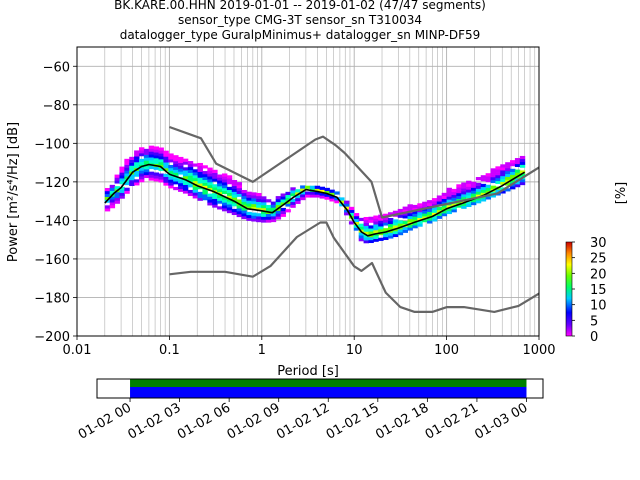 The image size is (640, 480). Describe the element at coordinates (254, 421) in the screenshot. I see `coverage-tick-label: 01-02 09` at that location.